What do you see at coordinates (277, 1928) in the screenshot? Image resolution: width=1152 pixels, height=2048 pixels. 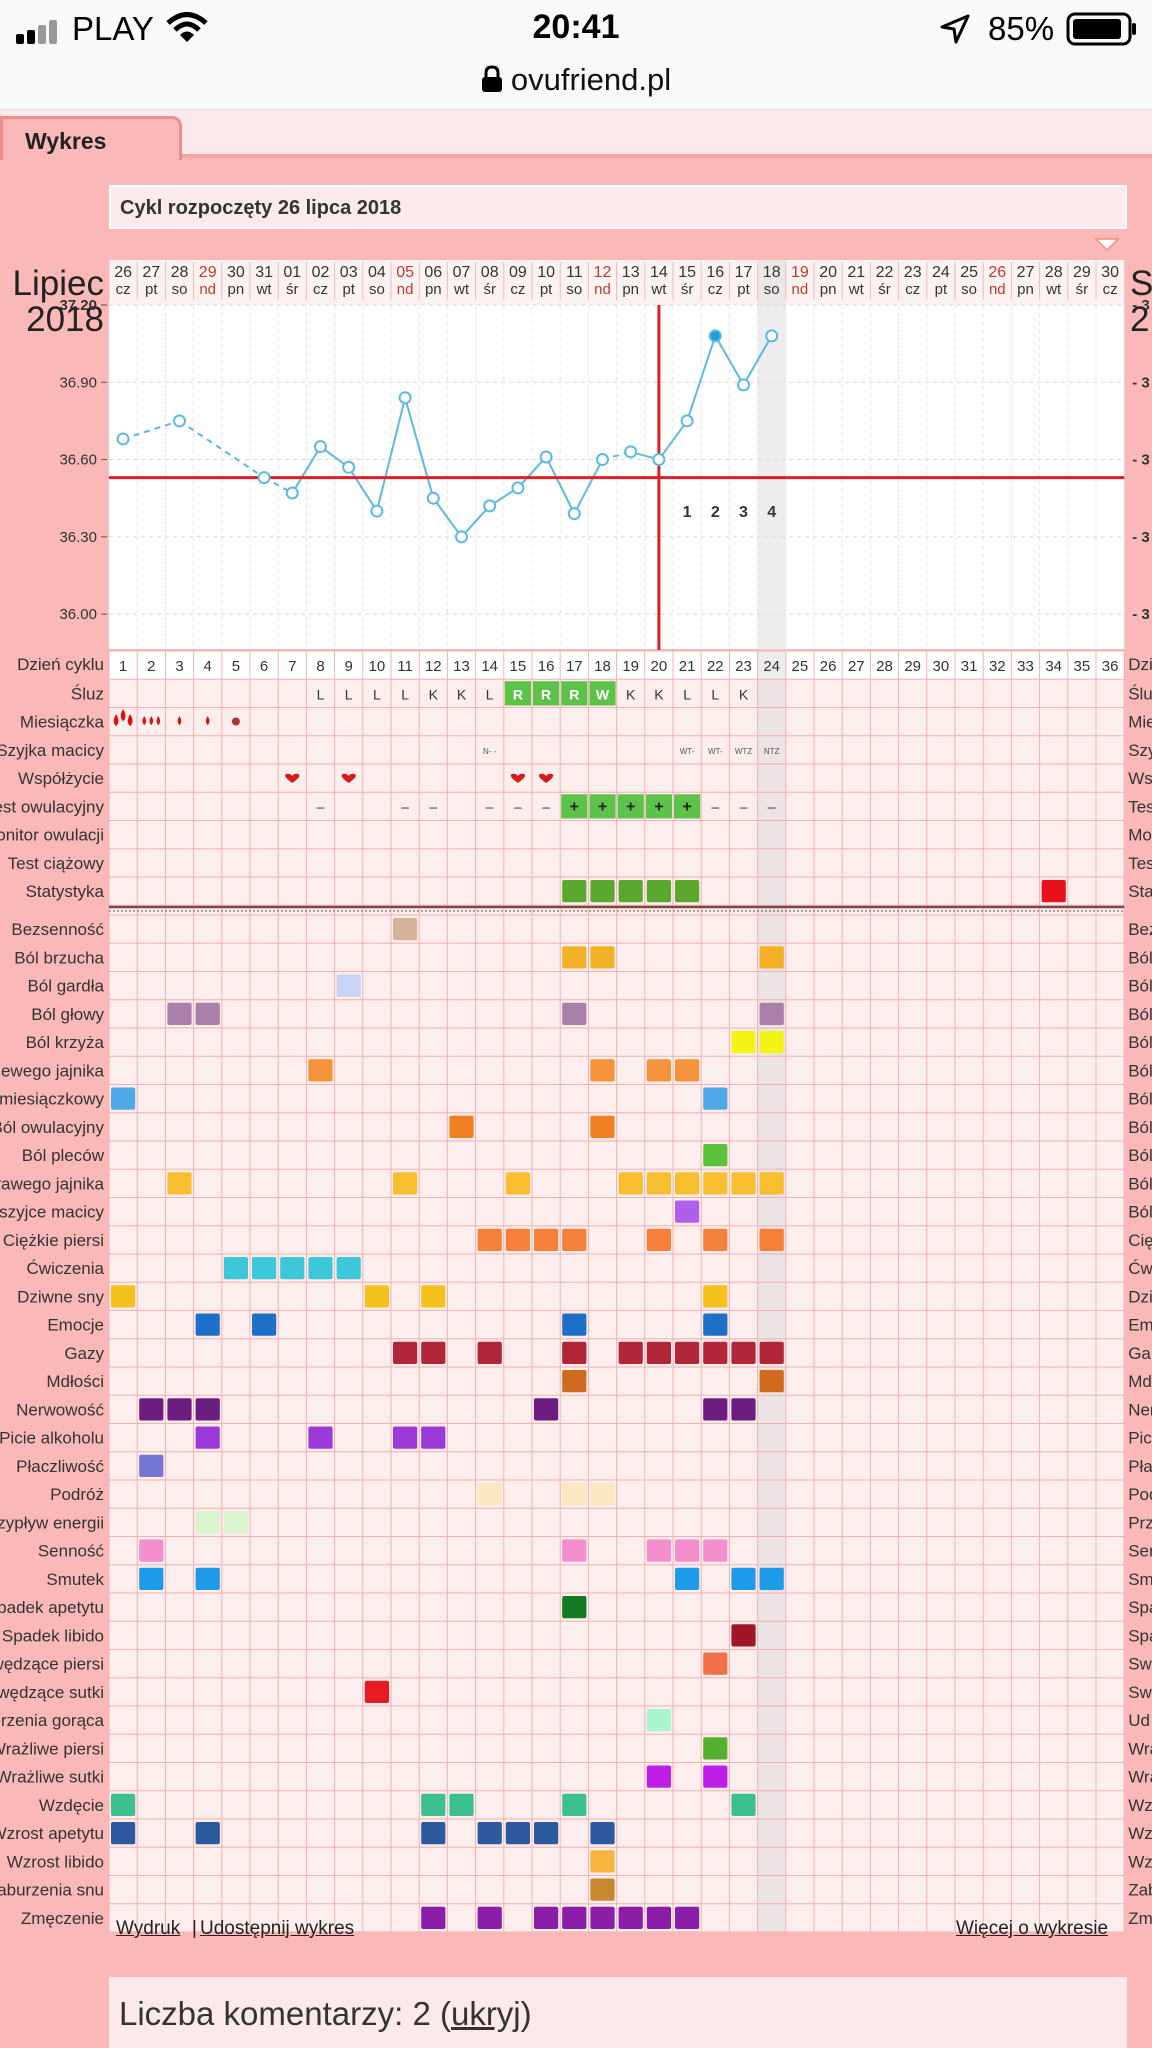 I see `share-chart-link: Udostępnij wykres` at bounding box center [277, 1928].